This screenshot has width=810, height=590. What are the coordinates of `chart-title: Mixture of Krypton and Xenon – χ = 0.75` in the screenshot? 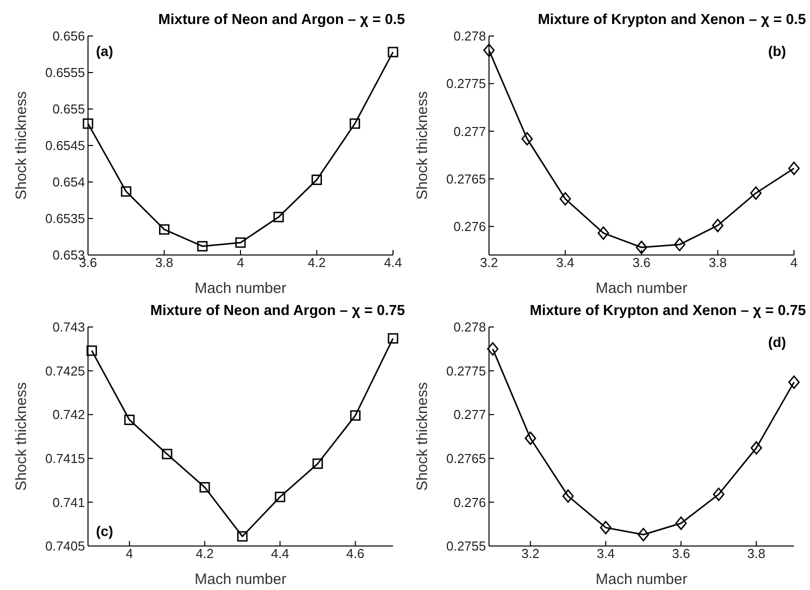 It's located at (667, 311).